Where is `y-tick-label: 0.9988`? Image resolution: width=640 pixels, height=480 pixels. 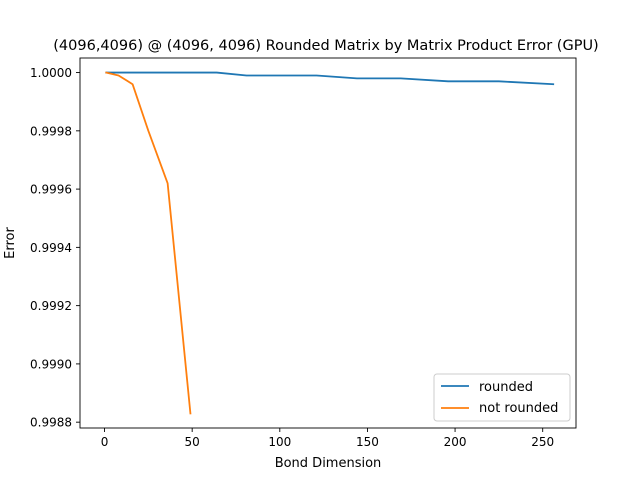 y-tick-label: 0.9988 is located at coordinates (51, 423).